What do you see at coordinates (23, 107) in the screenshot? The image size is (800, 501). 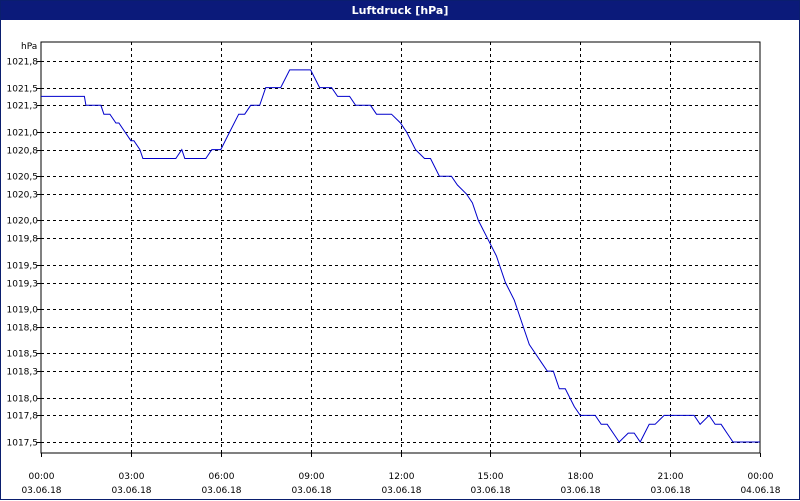 I see `y-tick-label: 1021,3` at bounding box center [23, 107].